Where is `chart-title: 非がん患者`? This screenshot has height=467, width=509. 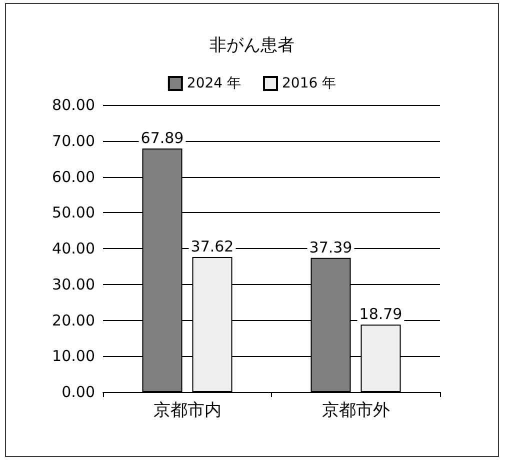
chart-title: 非がん患者 is located at coordinates (252, 46).